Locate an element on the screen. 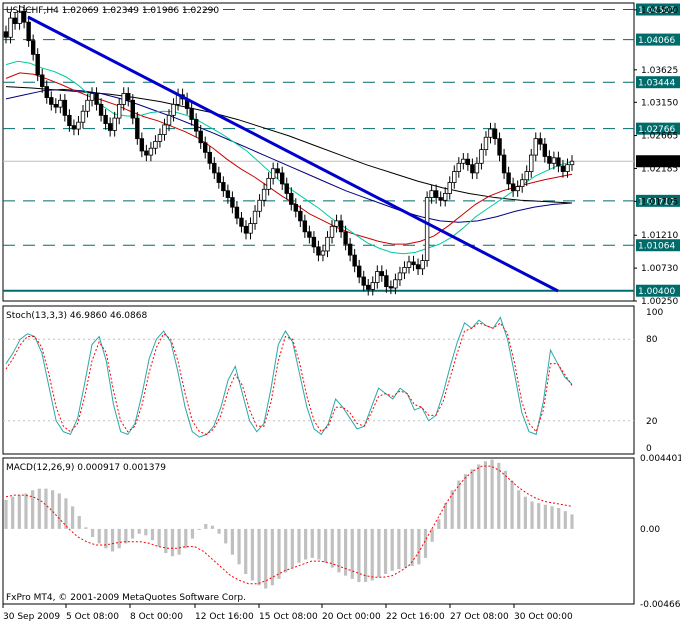 This screenshot has height=623, width=681. level-price-label: 1.01064 is located at coordinates (656, 247).